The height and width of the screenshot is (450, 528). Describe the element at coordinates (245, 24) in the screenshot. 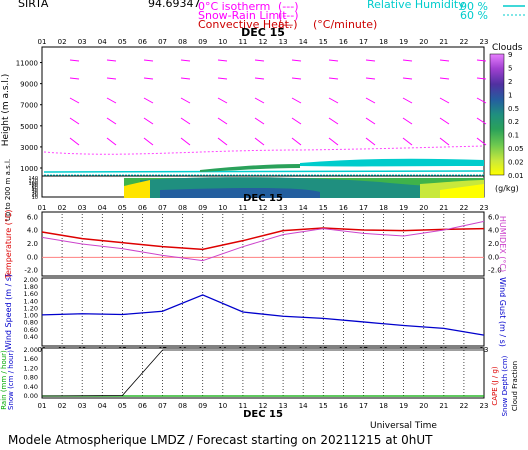

I see `legend-convective-label: Convective Heat.` at that location.